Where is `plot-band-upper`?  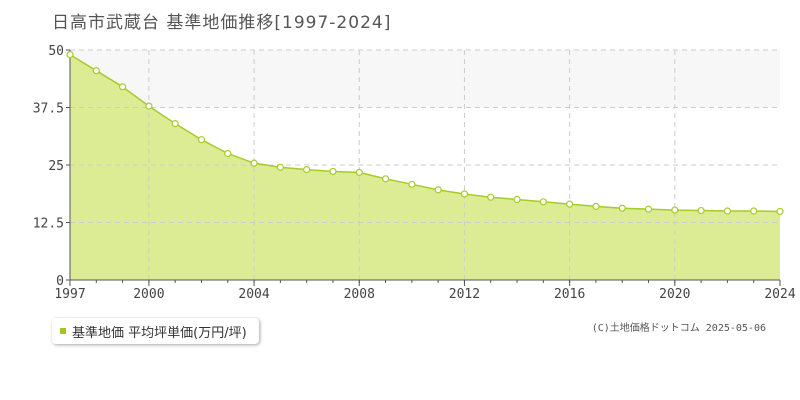
plot-band-upper is located at coordinates (425, 79).